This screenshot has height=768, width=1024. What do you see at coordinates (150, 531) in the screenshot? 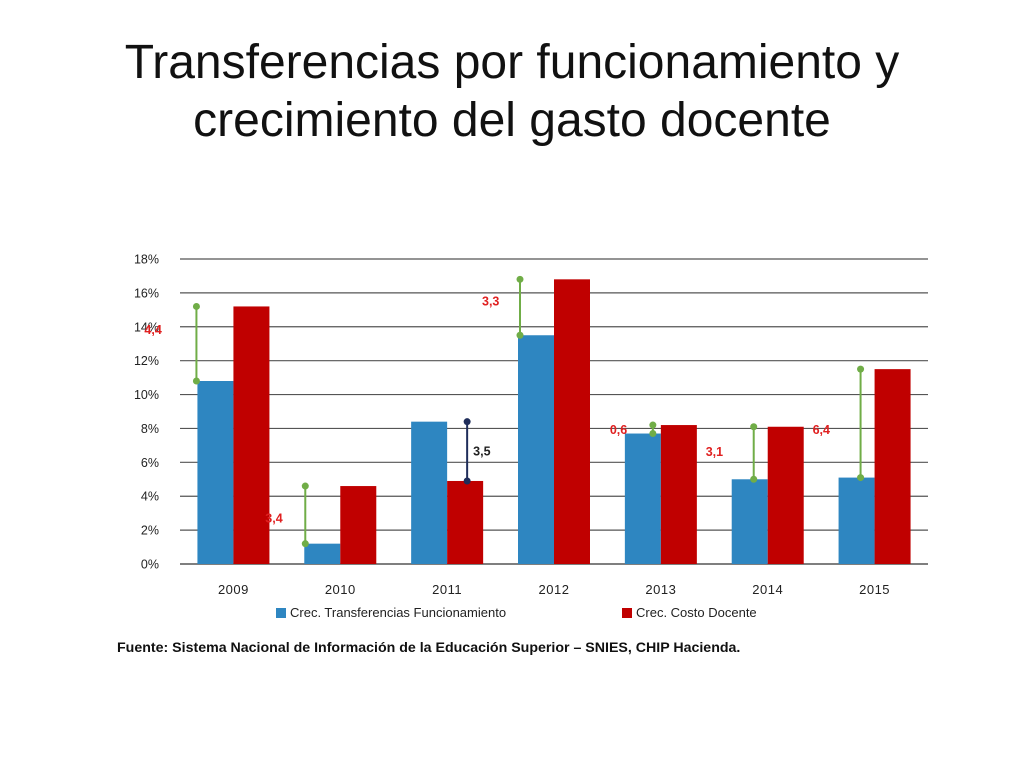
I see `y-tick-label: 2%` at bounding box center [150, 531].